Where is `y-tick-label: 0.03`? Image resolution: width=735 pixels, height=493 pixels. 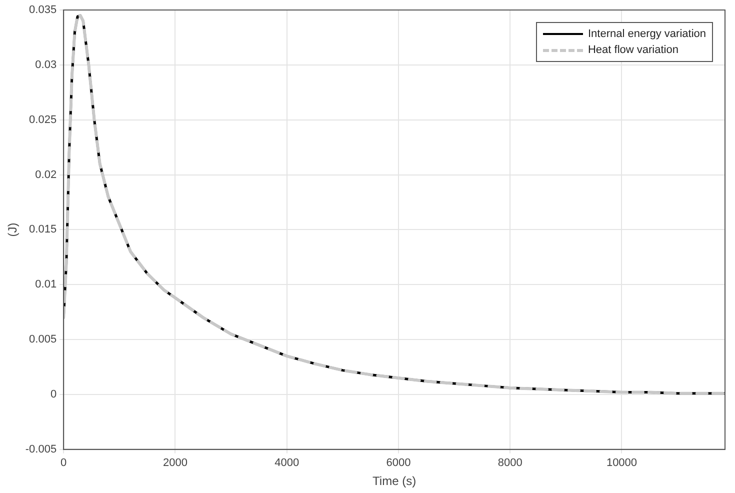
y-tick-label: 0.03 is located at coordinates (46, 64).